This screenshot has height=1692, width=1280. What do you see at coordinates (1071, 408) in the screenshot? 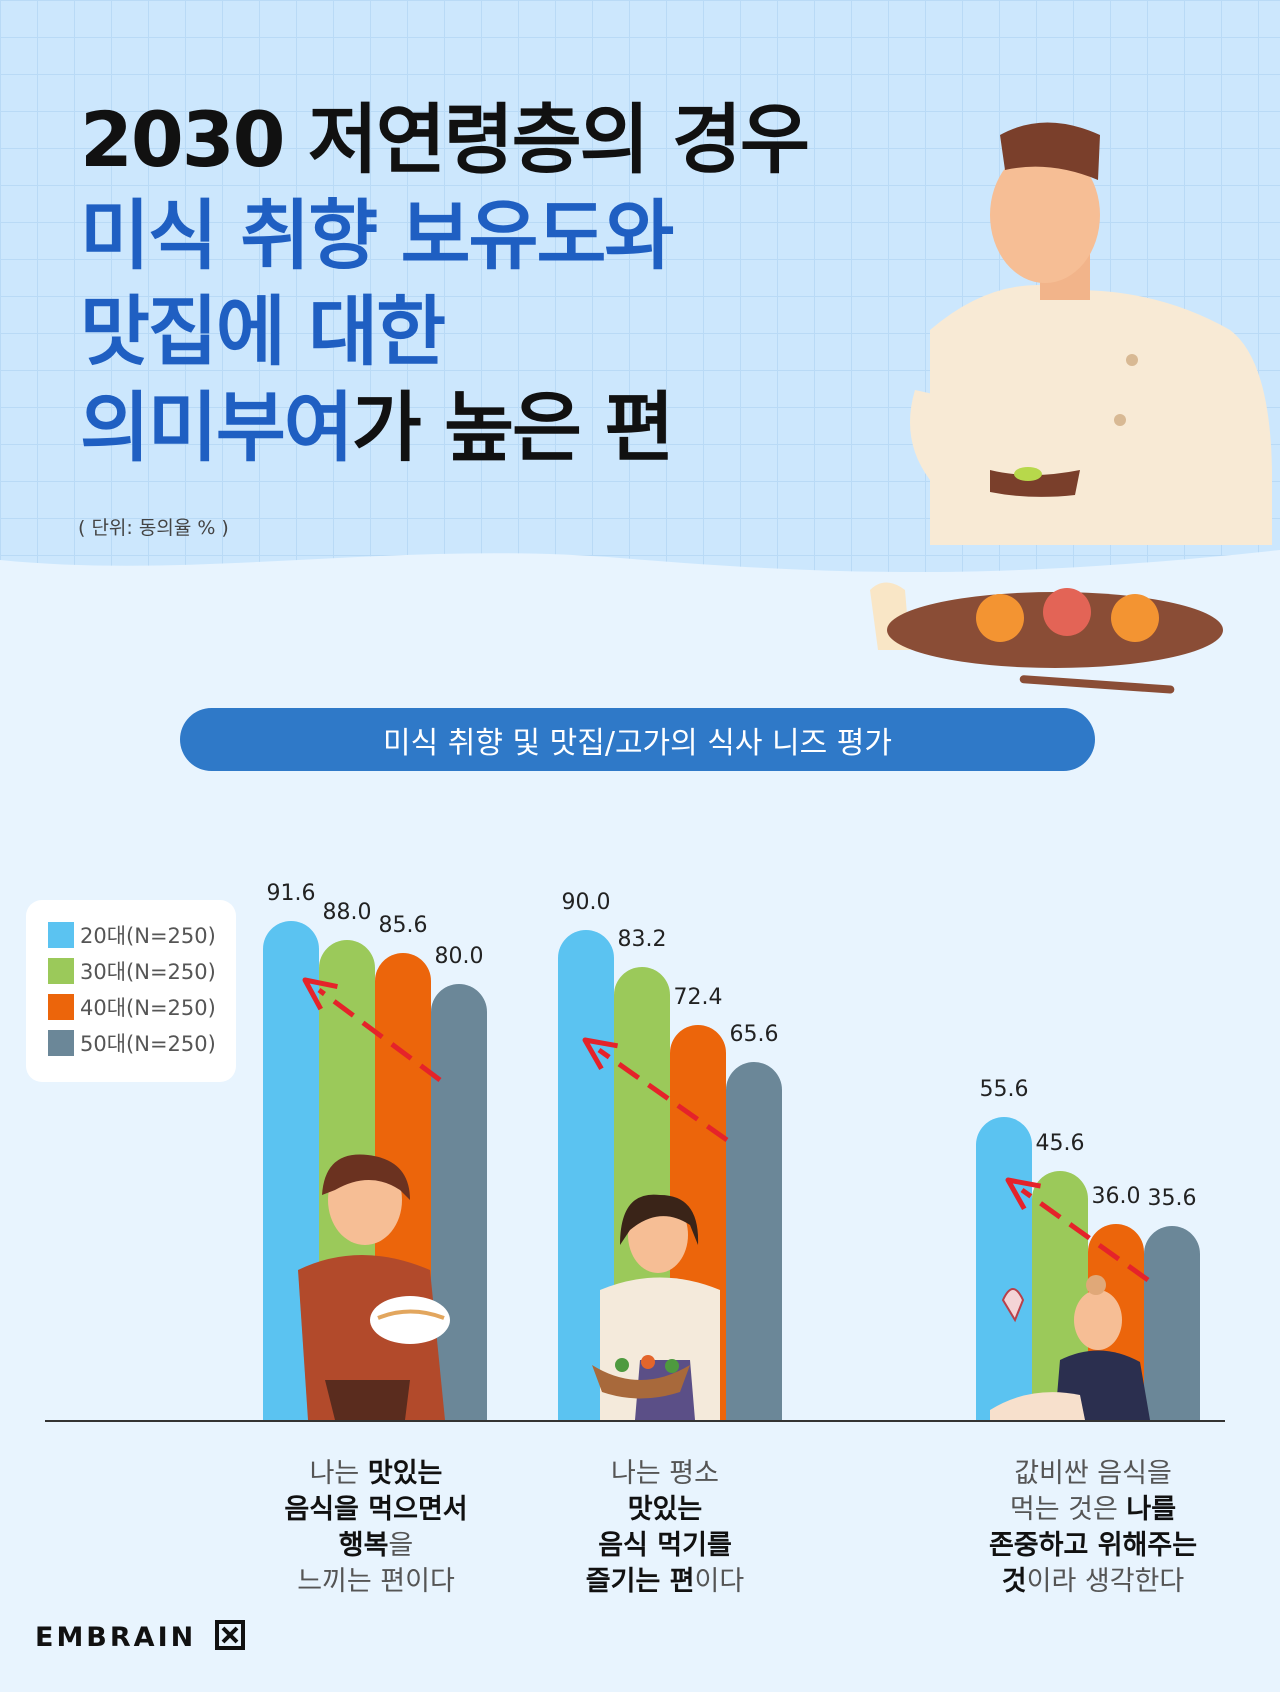
I see `chef-illustration` at bounding box center [1071, 408].